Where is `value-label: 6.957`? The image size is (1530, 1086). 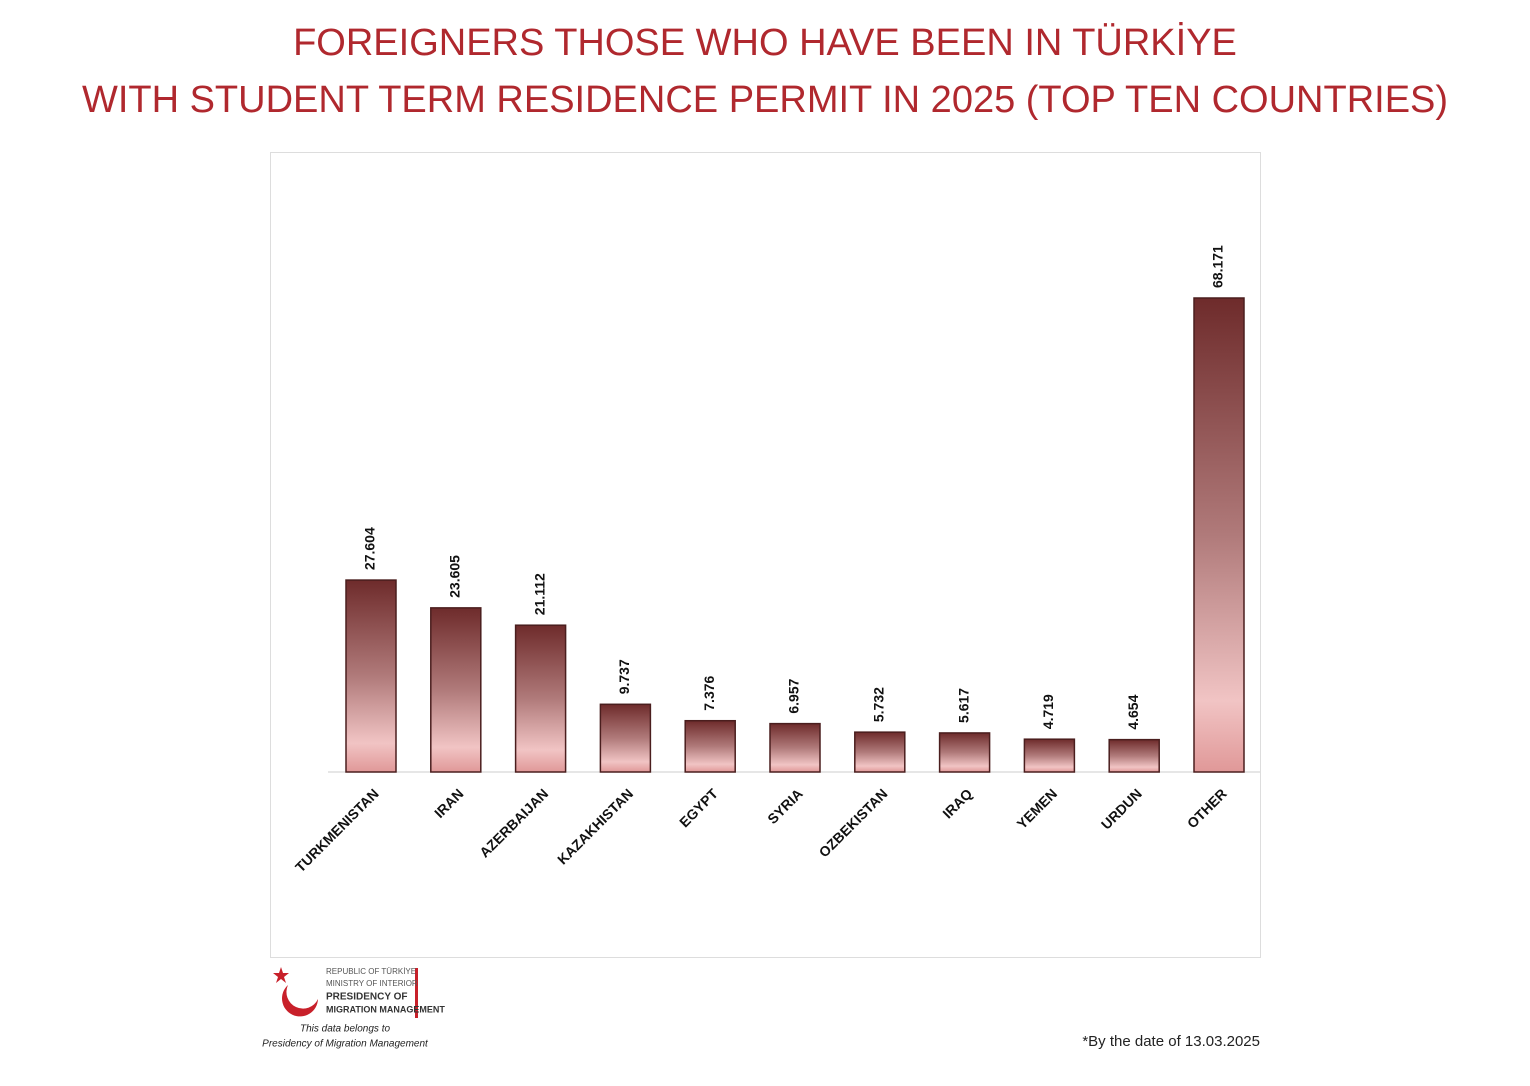 value-label: 6.957 is located at coordinates (794, 695).